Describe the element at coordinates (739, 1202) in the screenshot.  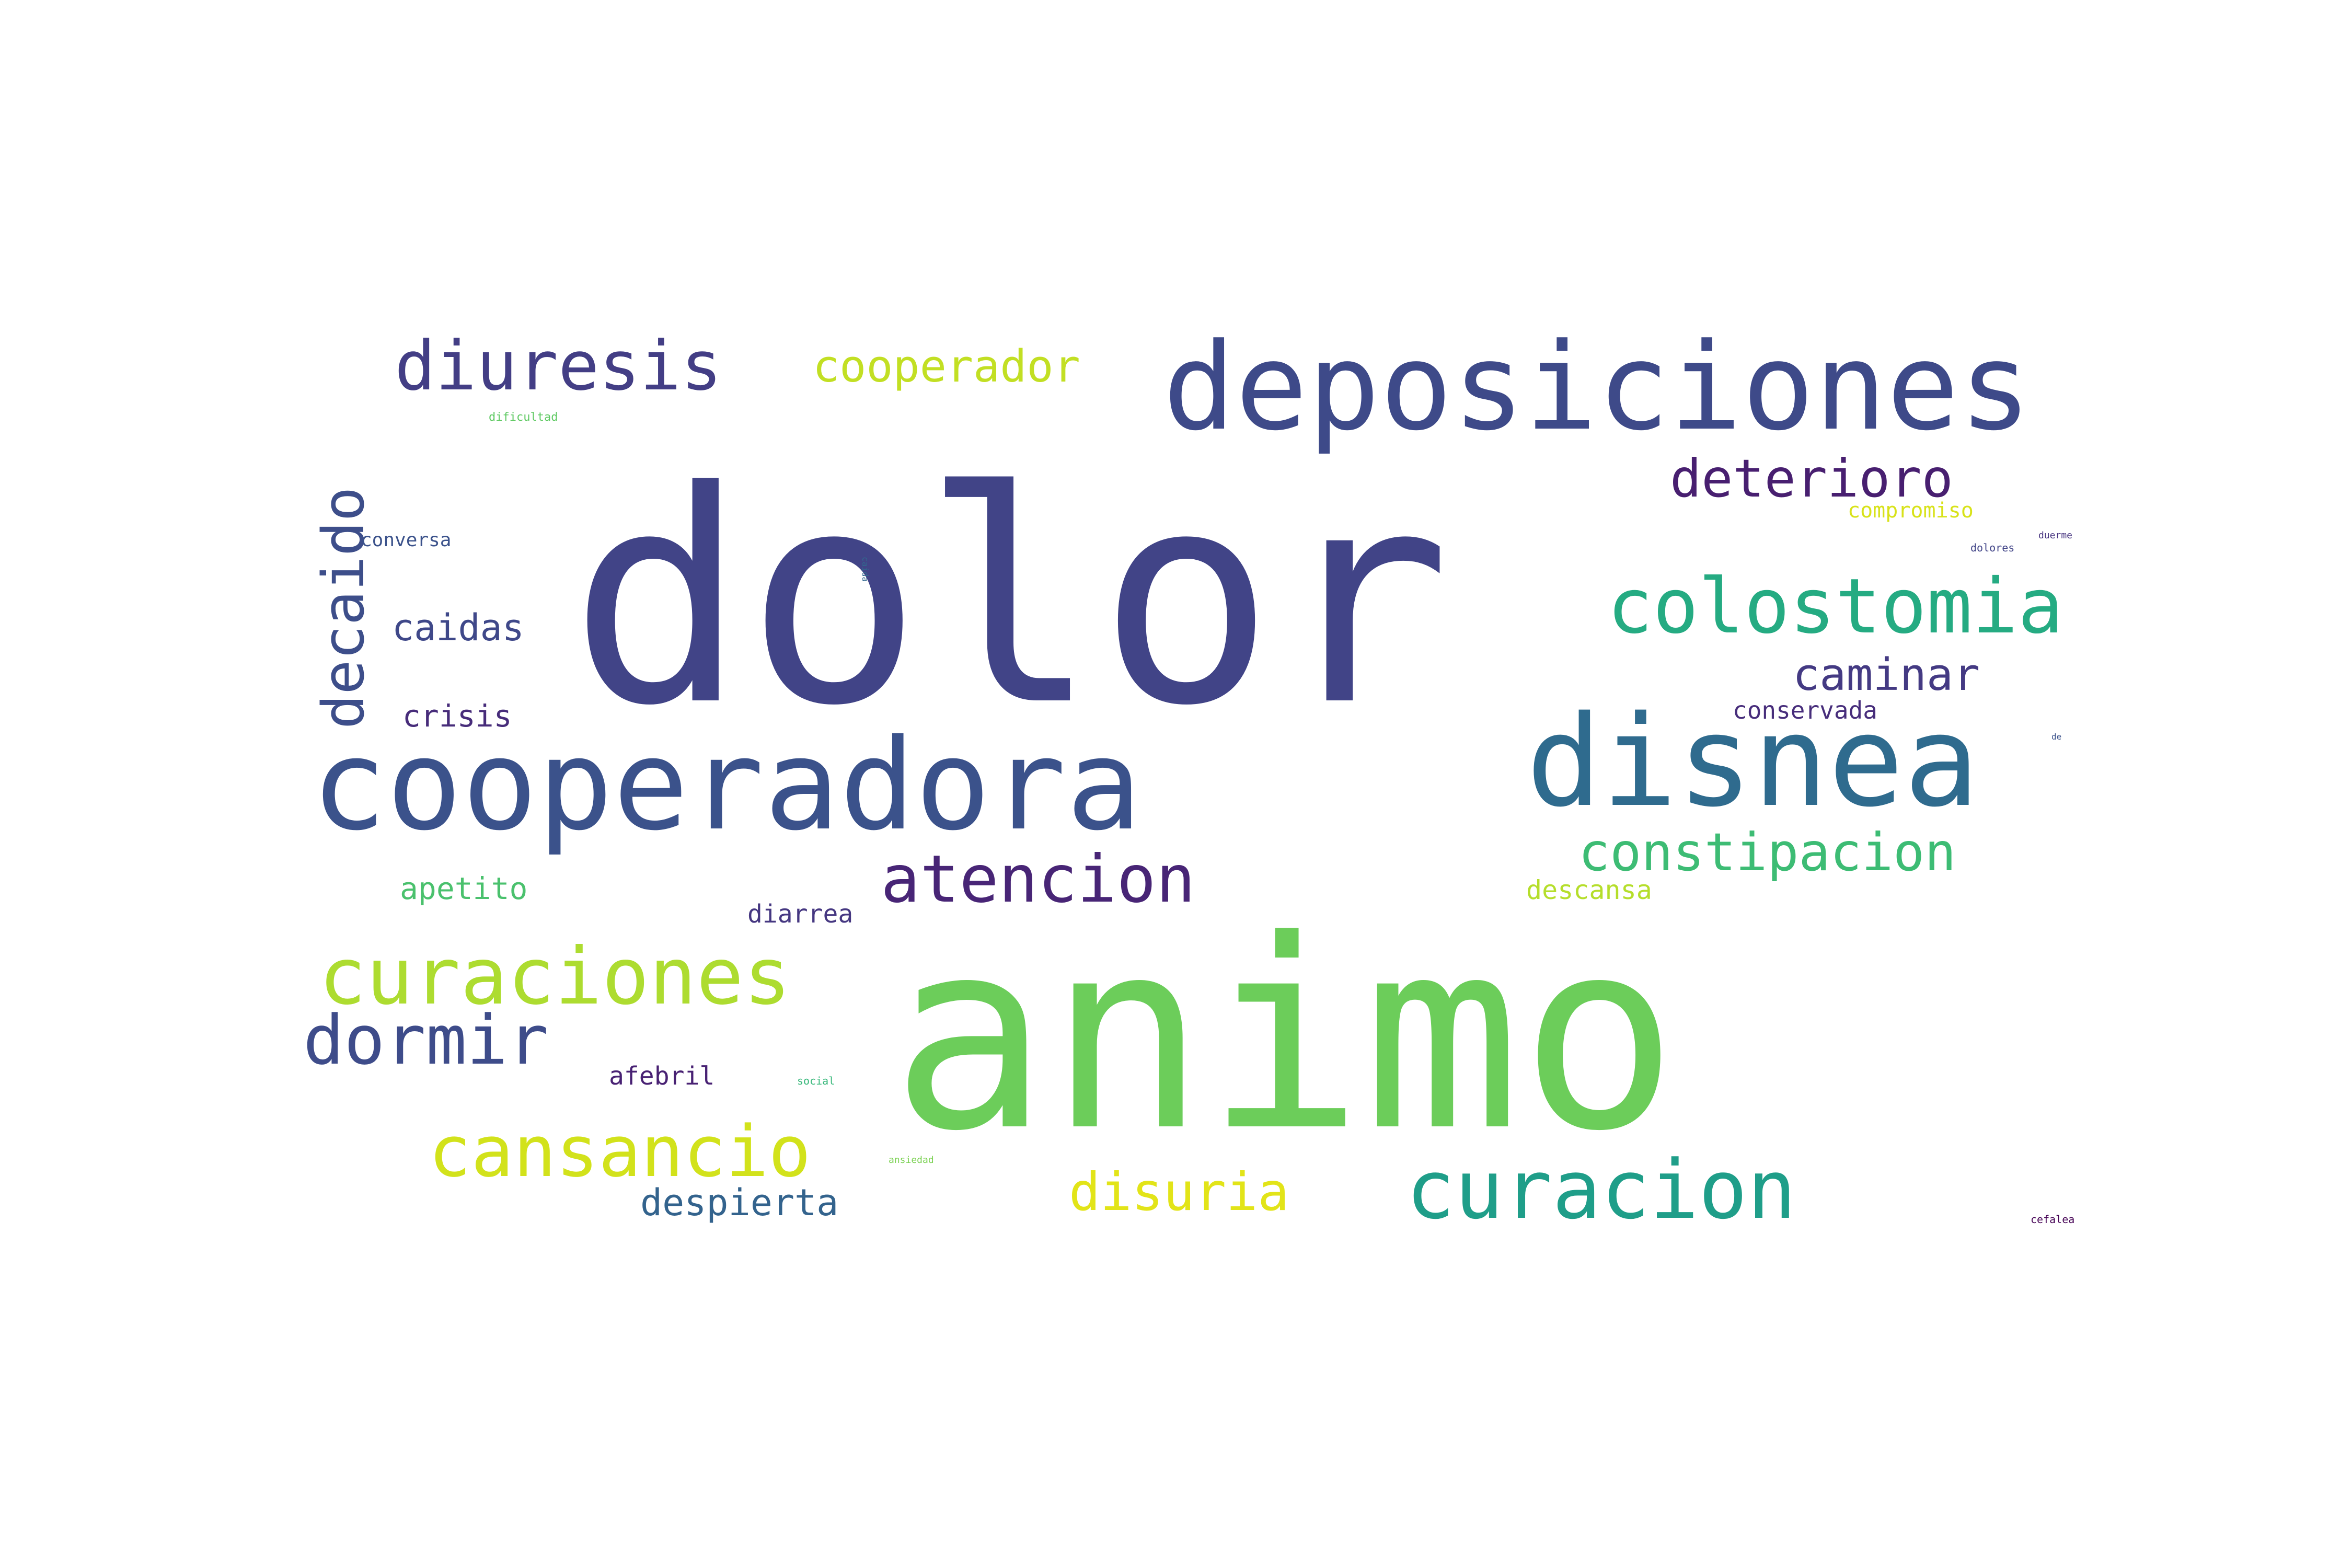
I see `word-despierta: despierta` at that location.